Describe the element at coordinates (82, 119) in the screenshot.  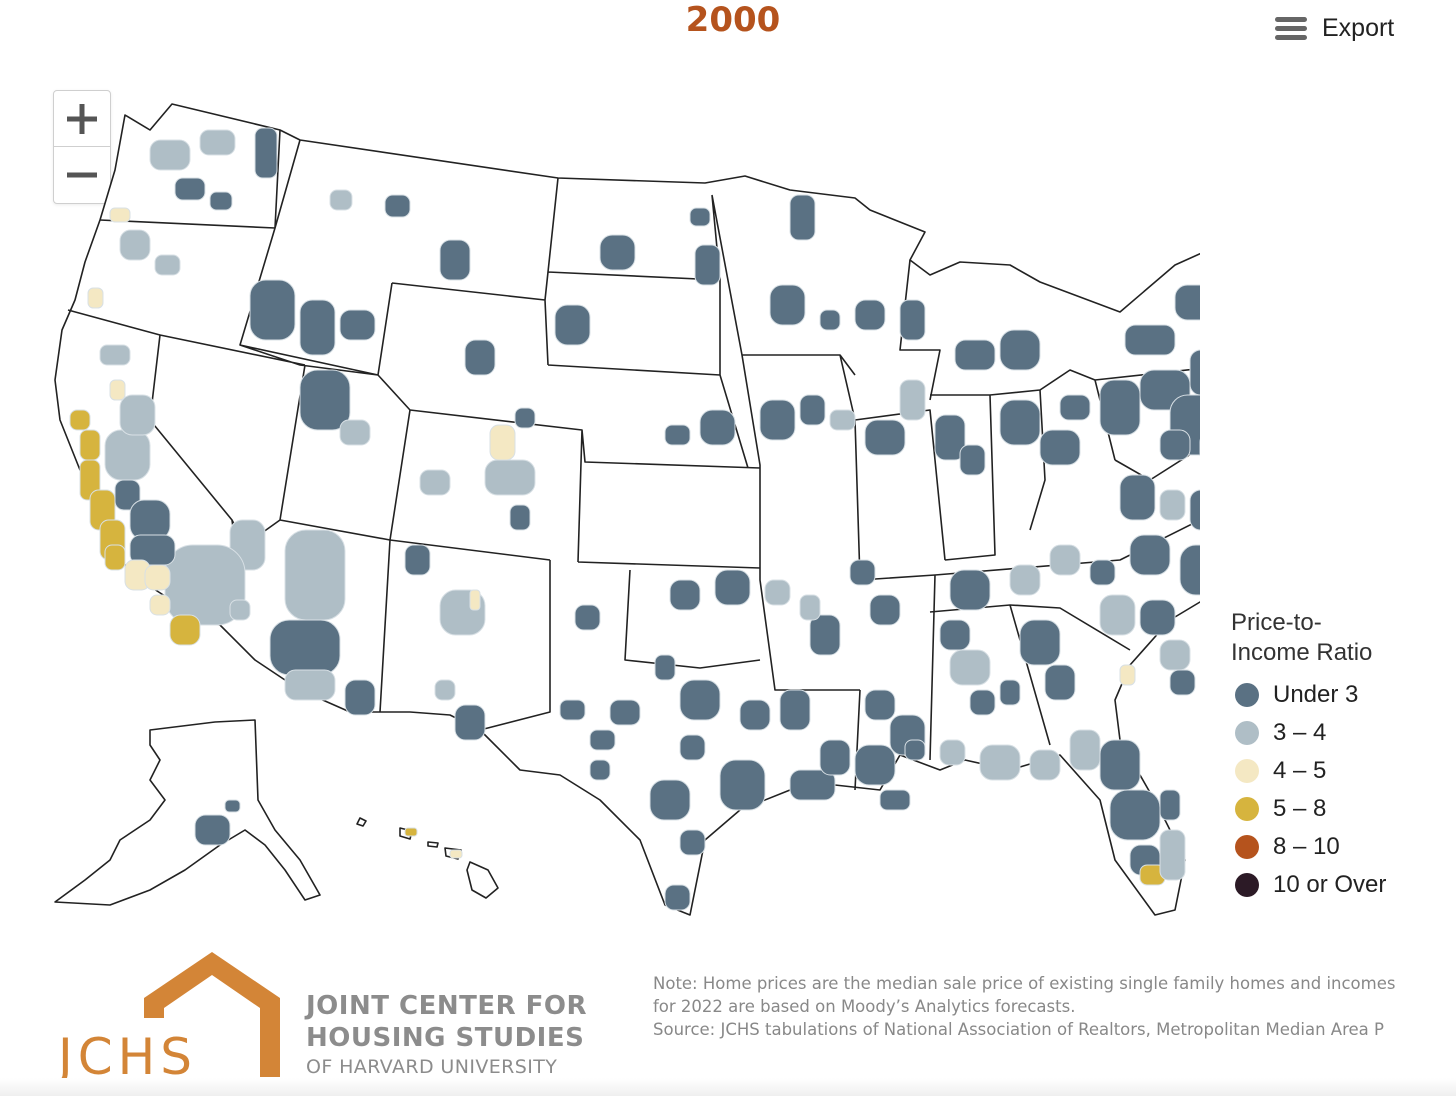
I see `zoom-in-button` at that location.